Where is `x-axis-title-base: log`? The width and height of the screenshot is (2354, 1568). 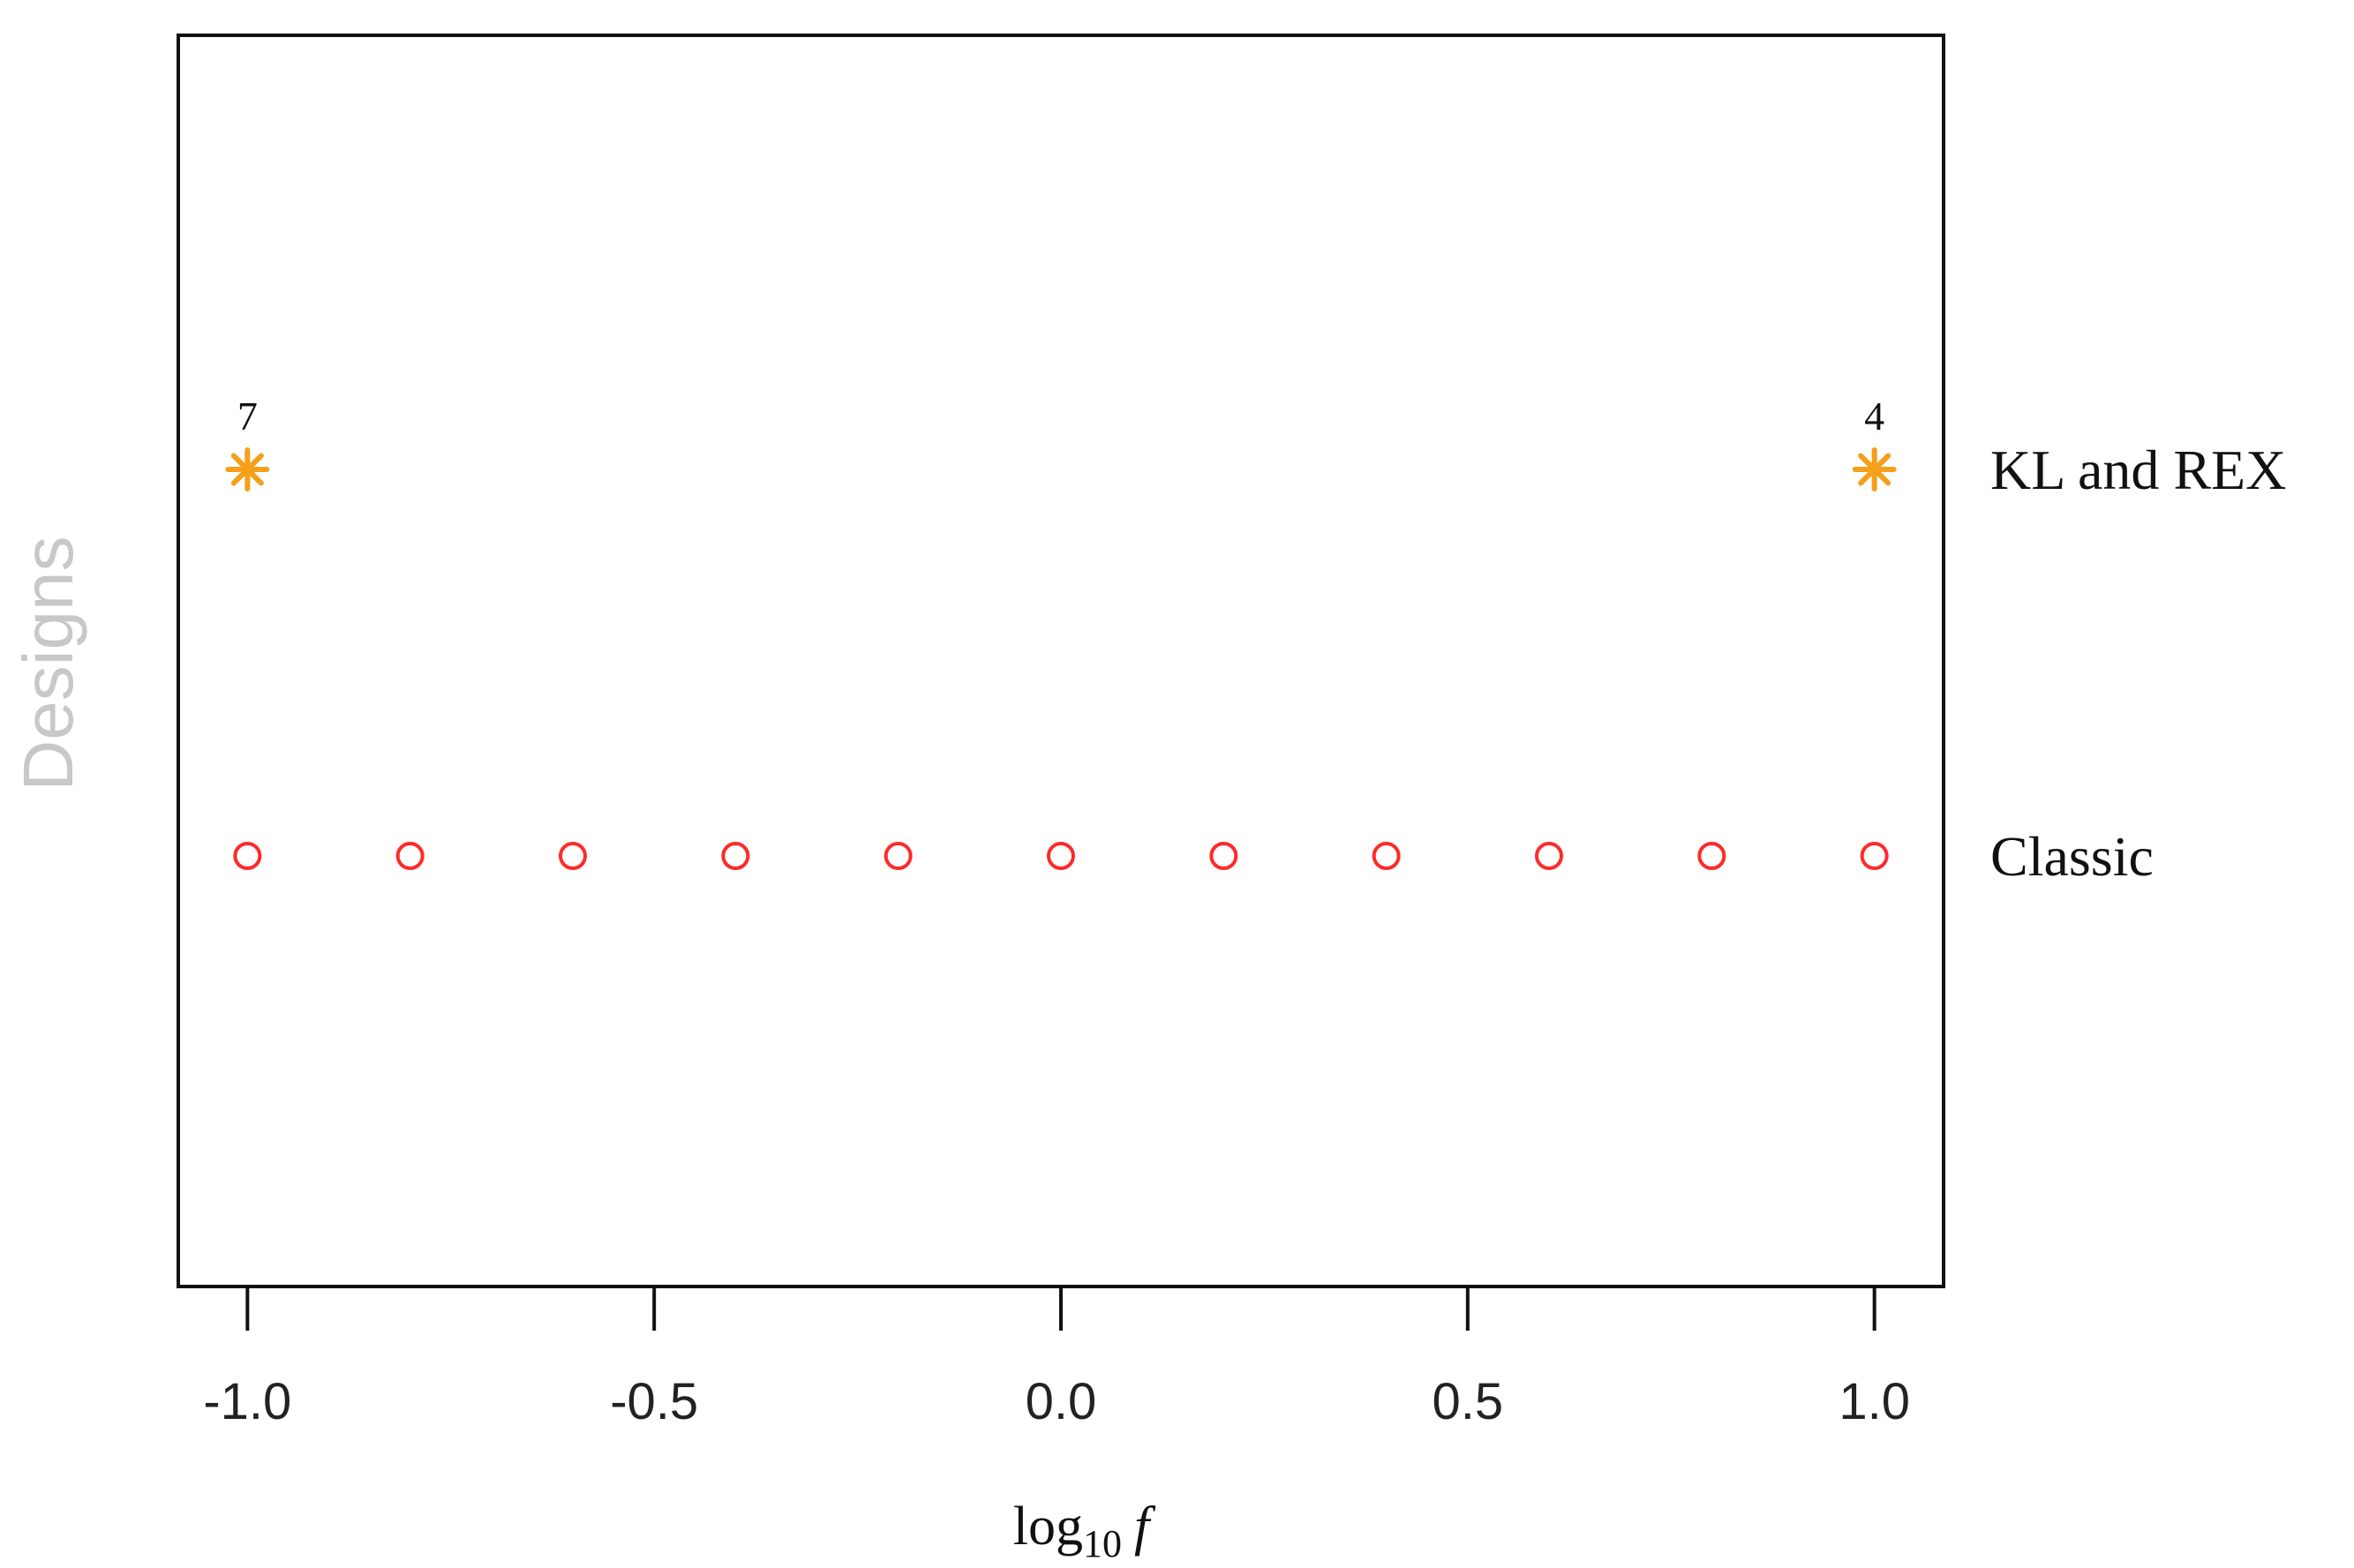
x-axis-title-base: log is located at coordinates (1048, 1527).